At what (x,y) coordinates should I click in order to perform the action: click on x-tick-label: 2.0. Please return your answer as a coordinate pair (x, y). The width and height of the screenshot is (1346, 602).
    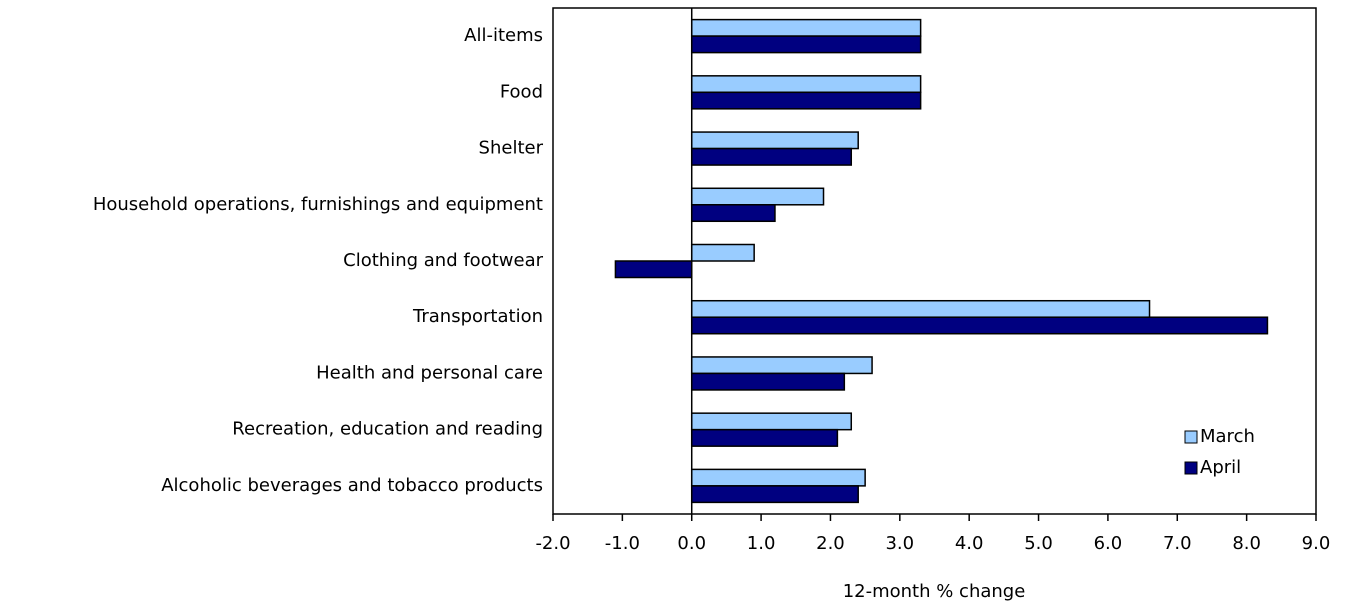
    Looking at the image, I should click on (830, 543).